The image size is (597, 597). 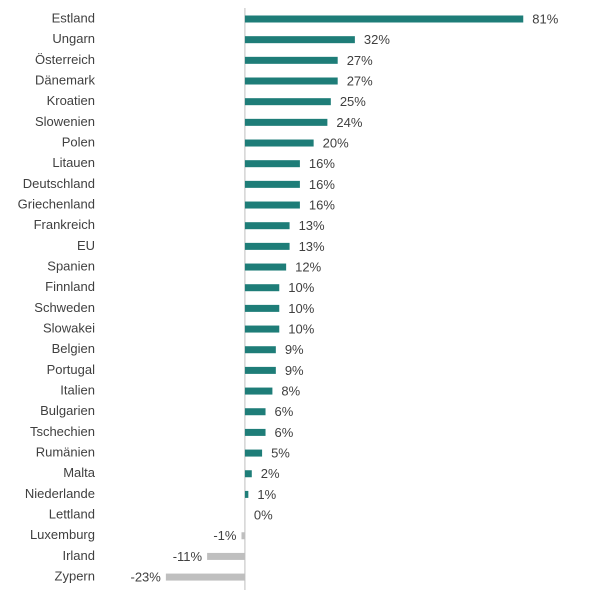 I want to click on category-label: Polen, so click(x=78, y=141).